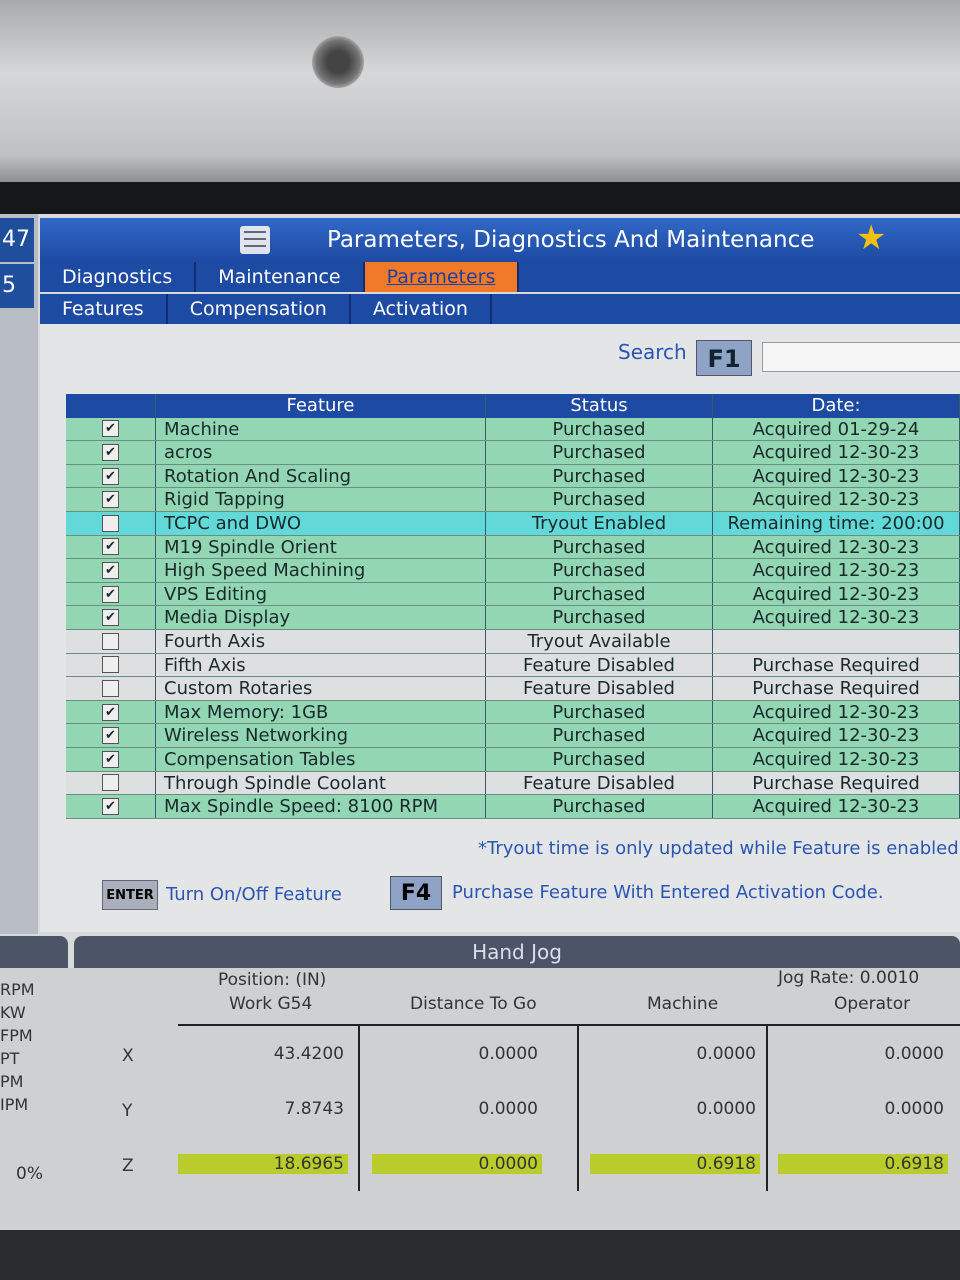 Image resolution: width=960 pixels, height=1280 pixels. Describe the element at coordinates (871, 238) in the screenshot. I see `star-icon: ★` at that location.